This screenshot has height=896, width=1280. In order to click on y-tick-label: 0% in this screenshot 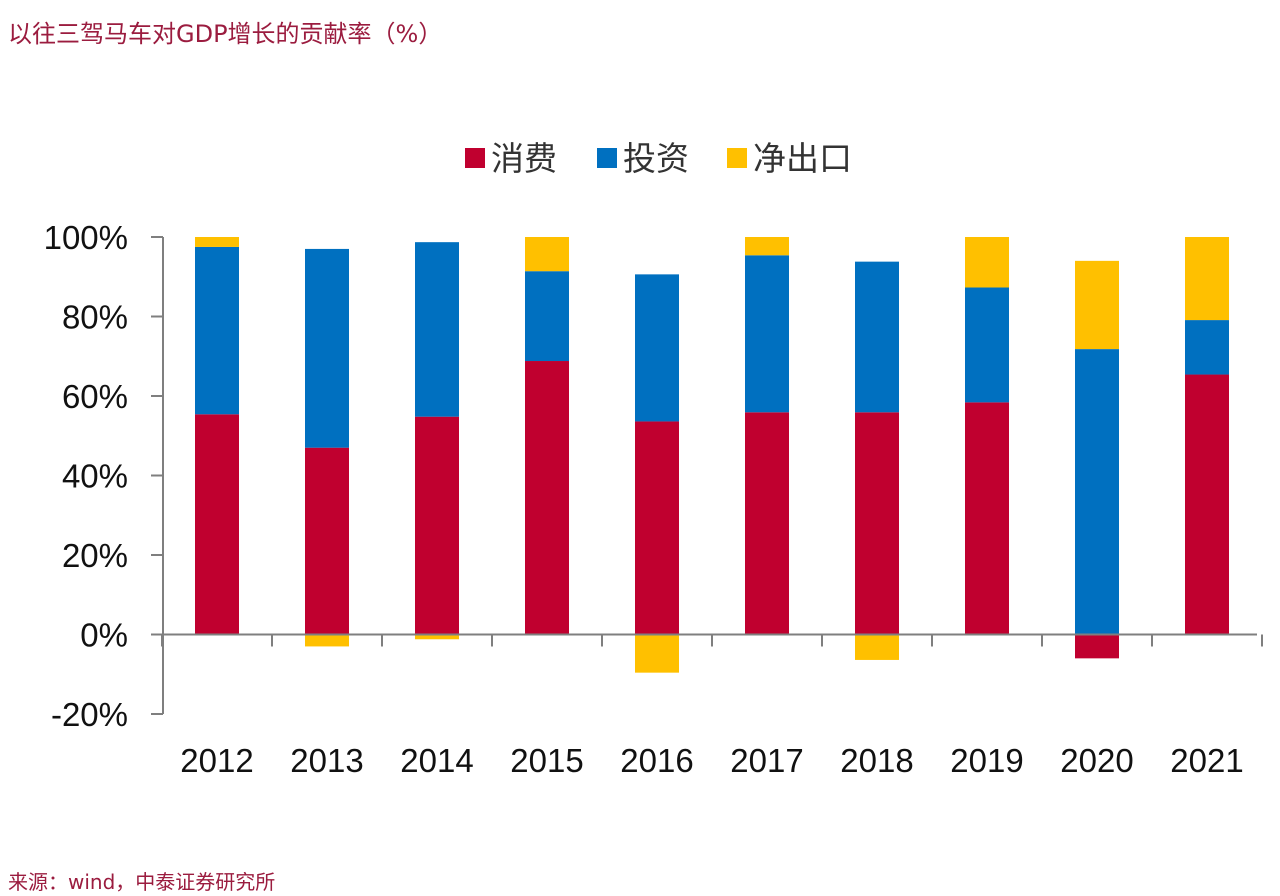, I will do `click(104, 635)`.